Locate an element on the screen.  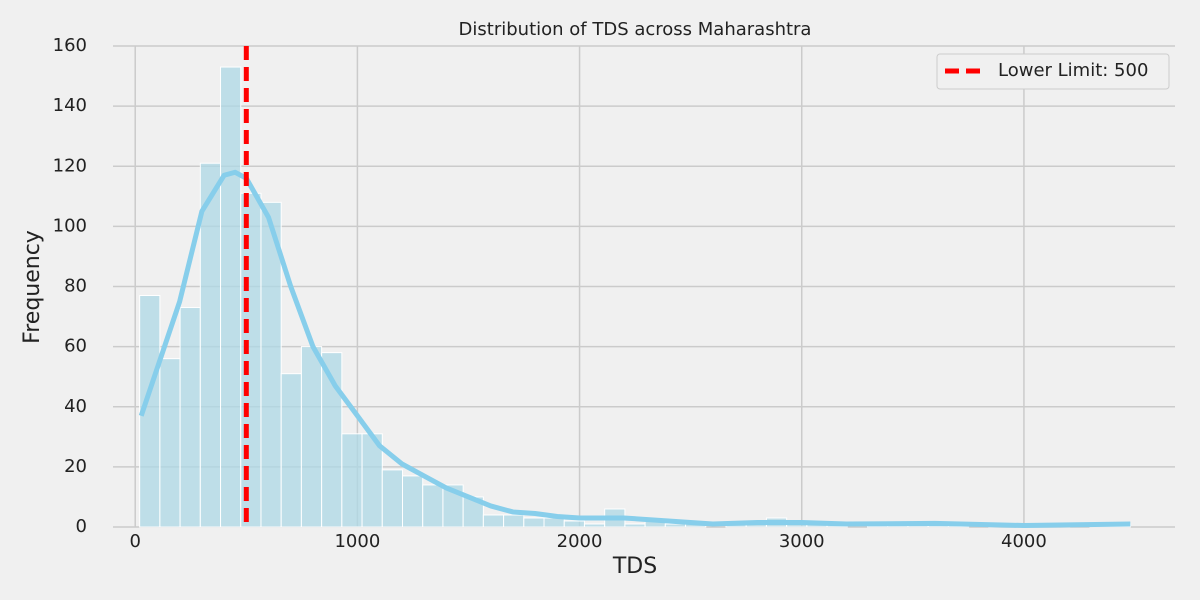
x-tick-label: 2000 is located at coordinates (580, 541).